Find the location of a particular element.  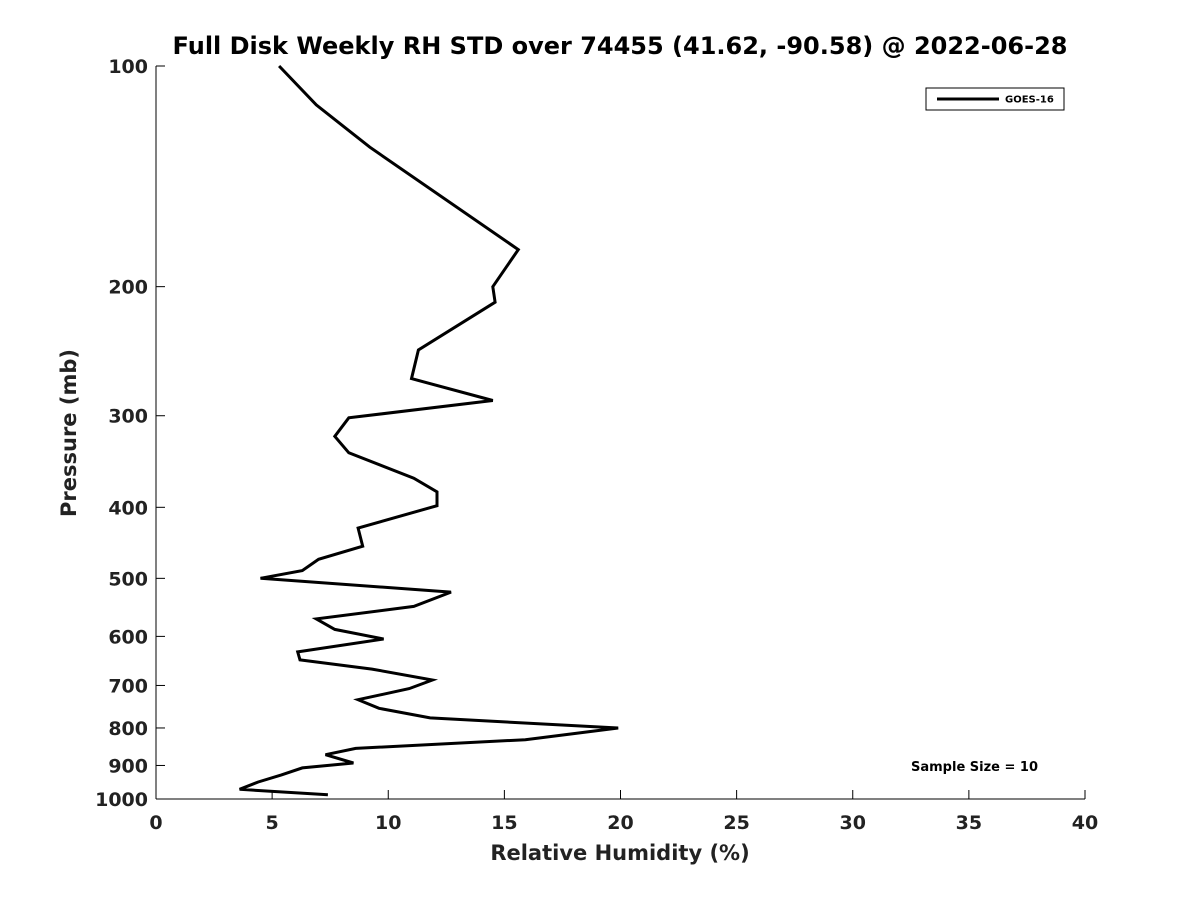

y-tick-label: 100 is located at coordinates (128, 67).